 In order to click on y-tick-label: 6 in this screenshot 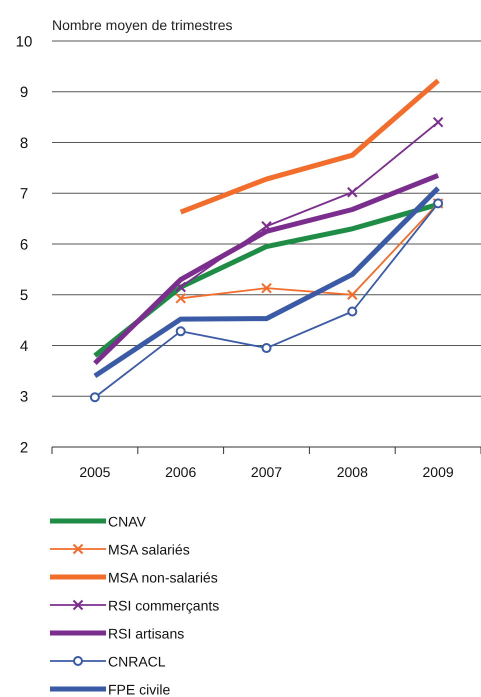, I will do `click(24, 245)`.